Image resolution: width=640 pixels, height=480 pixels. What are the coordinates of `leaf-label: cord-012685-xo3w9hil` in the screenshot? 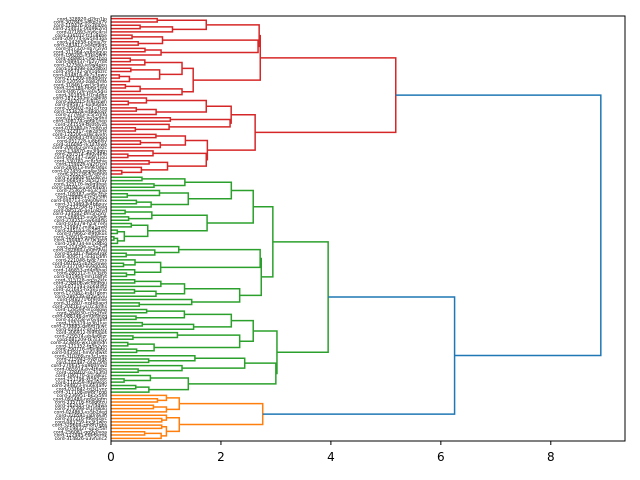 It's located at (81, 118).